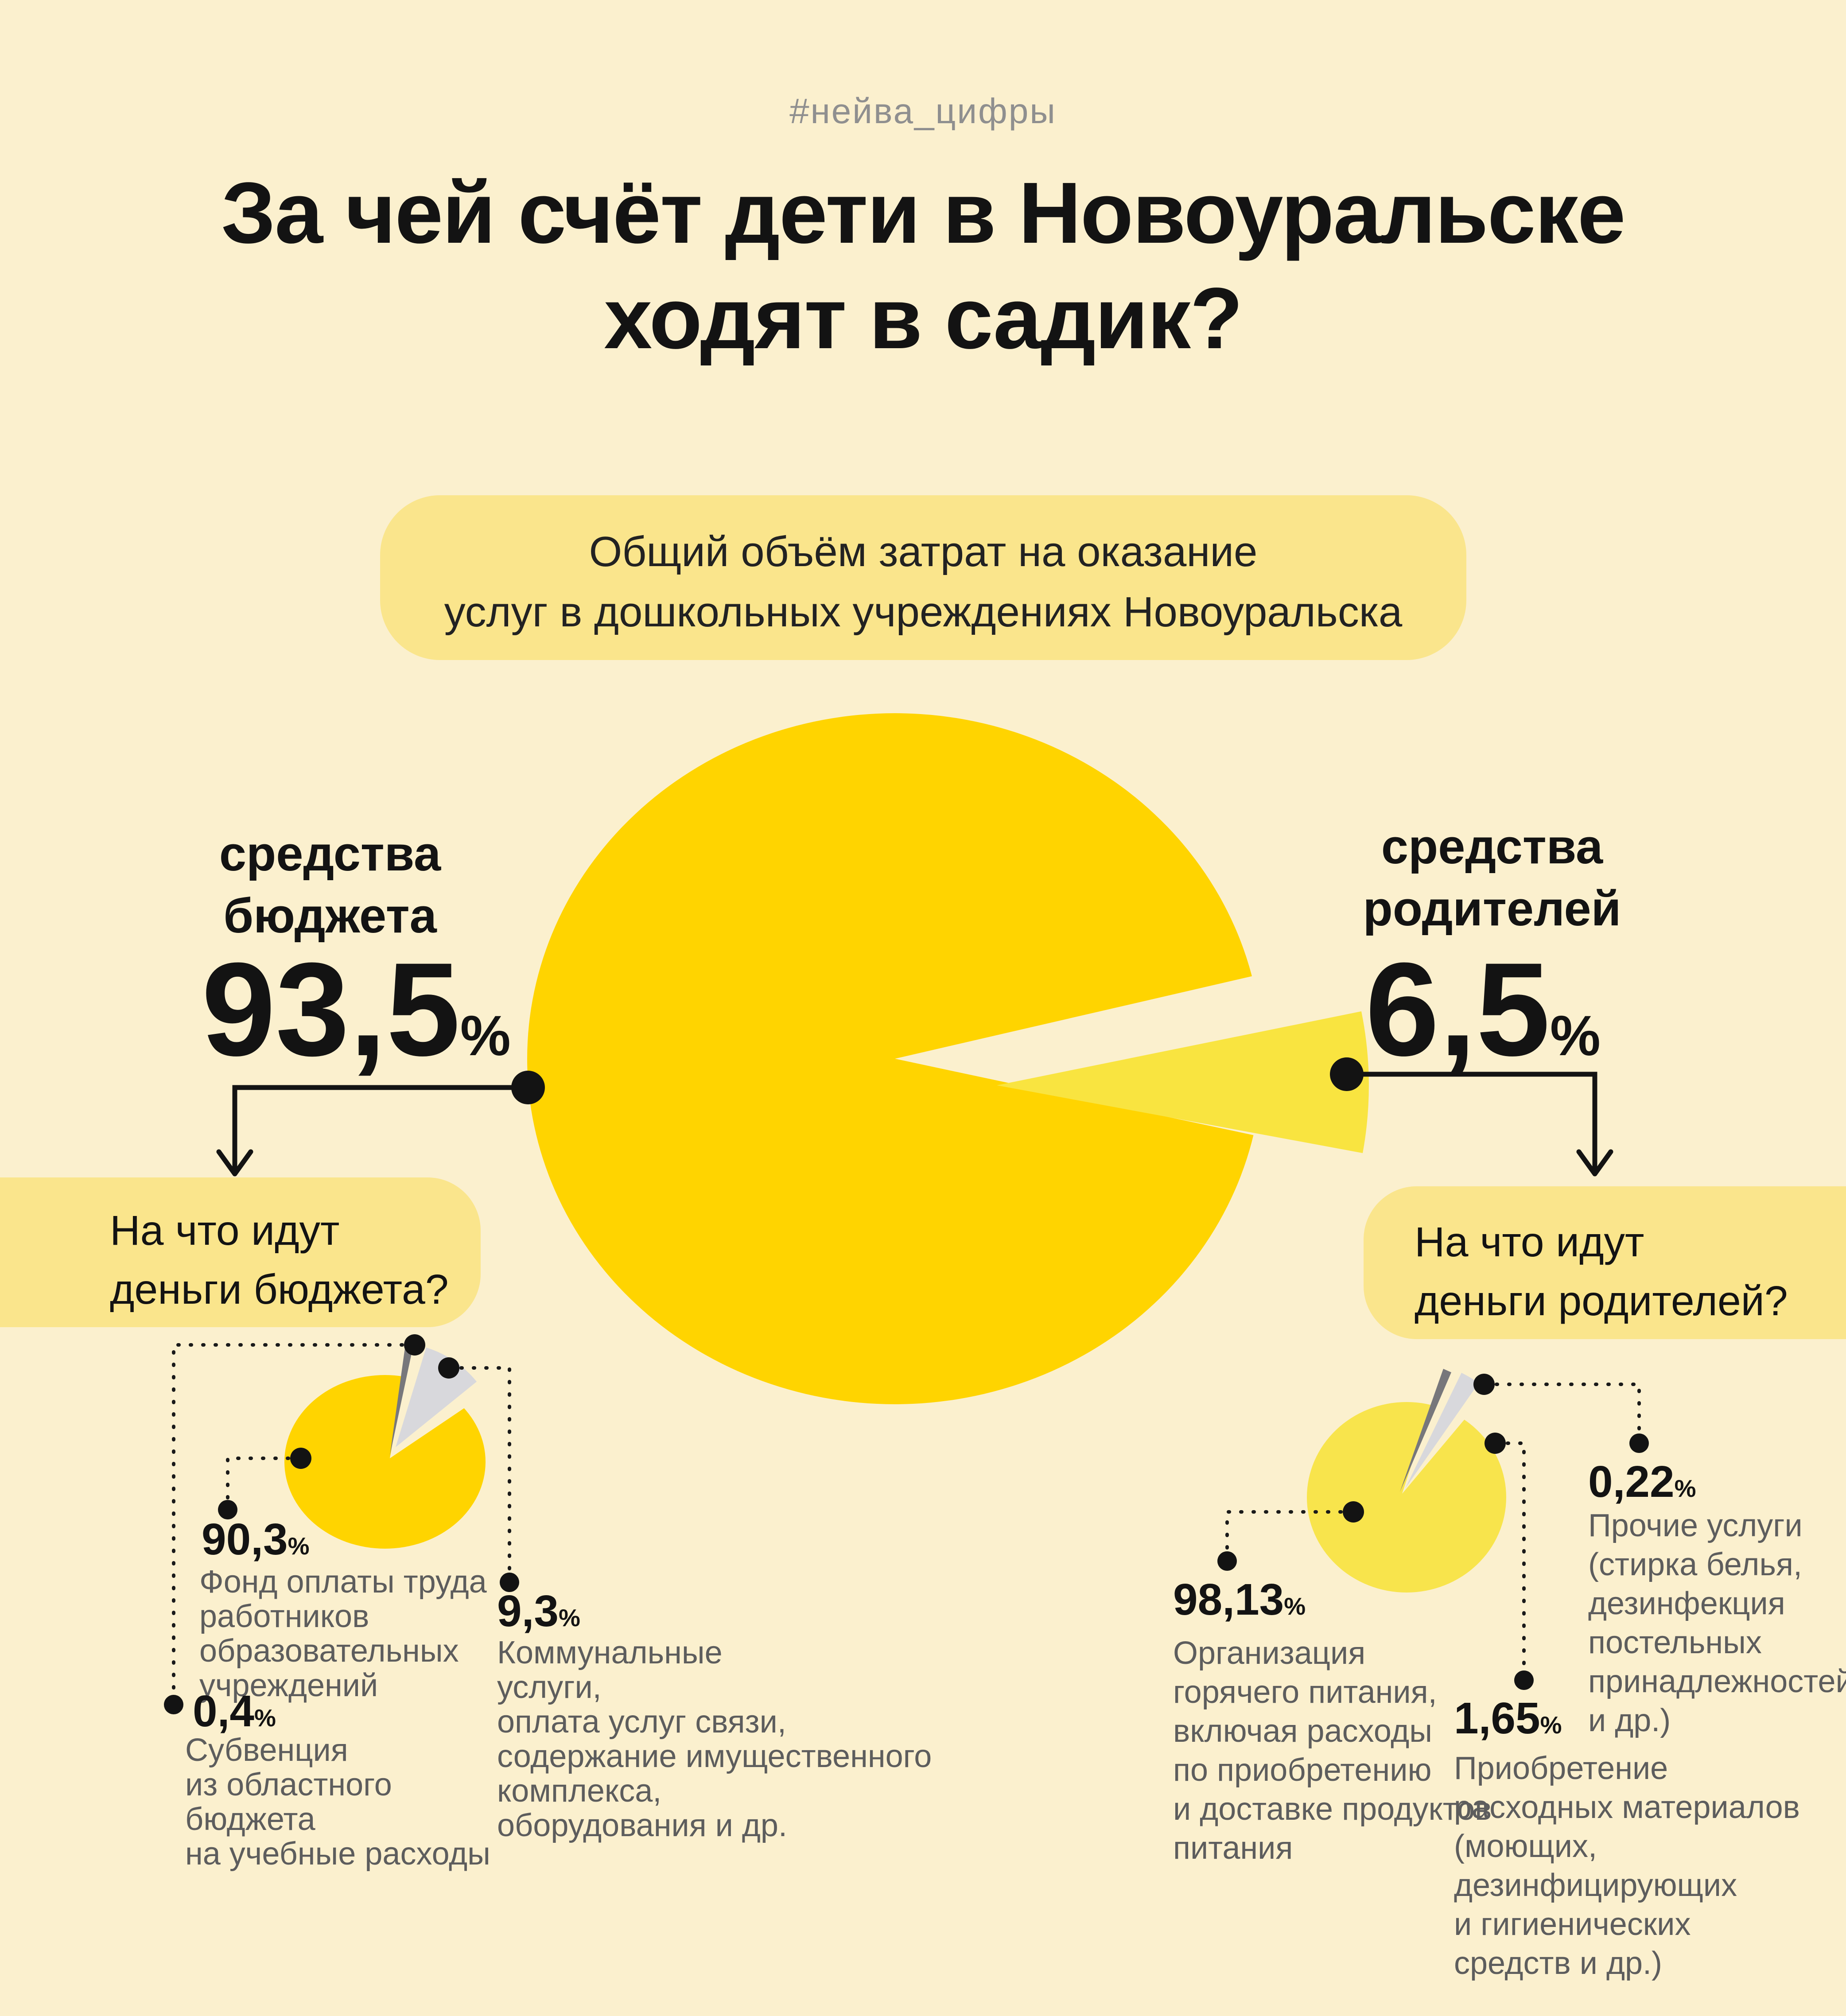 The image size is (1846, 2016). I want to click on dot-022-pie, so click(1484, 1384).